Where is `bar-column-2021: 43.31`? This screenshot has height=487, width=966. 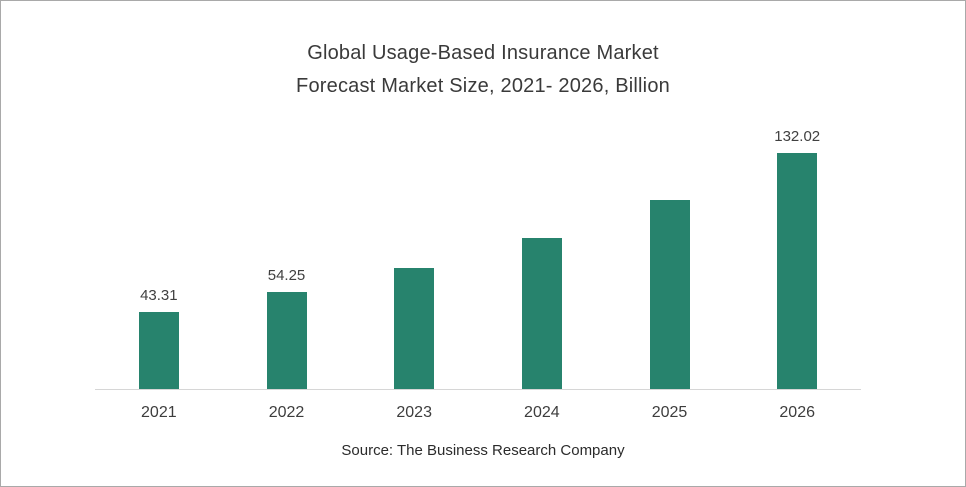
bar-column-2021: 43.31 is located at coordinates (159, 338).